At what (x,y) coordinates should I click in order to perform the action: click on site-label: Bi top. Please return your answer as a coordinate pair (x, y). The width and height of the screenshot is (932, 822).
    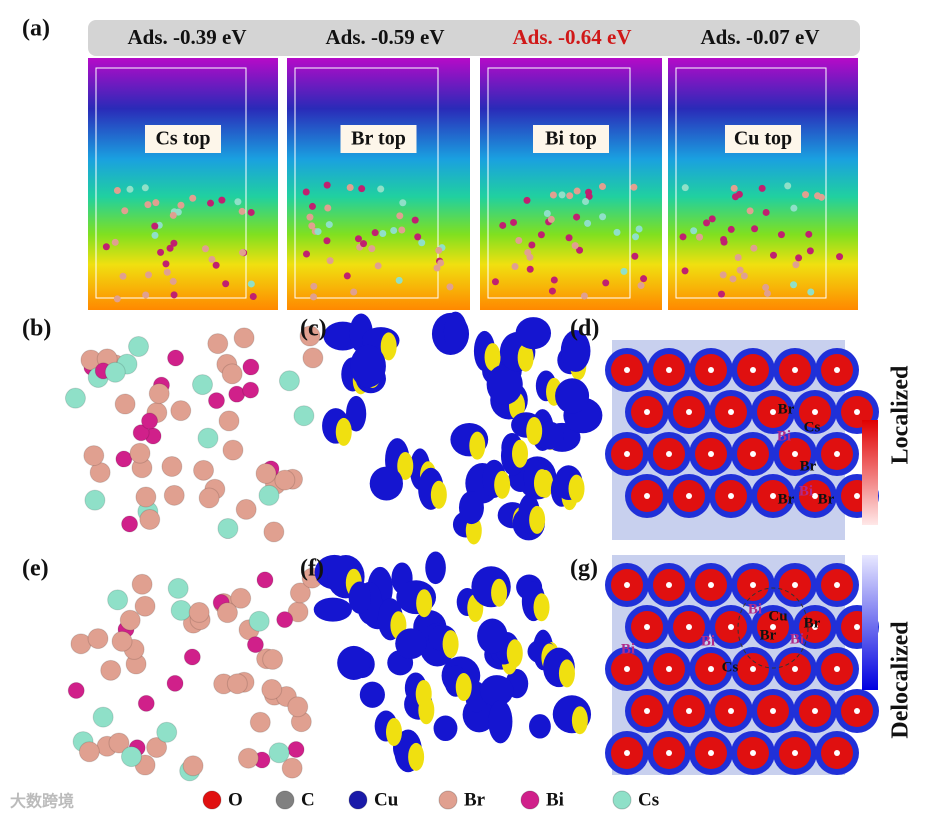
    Looking at the image, I should click on (571, 139).